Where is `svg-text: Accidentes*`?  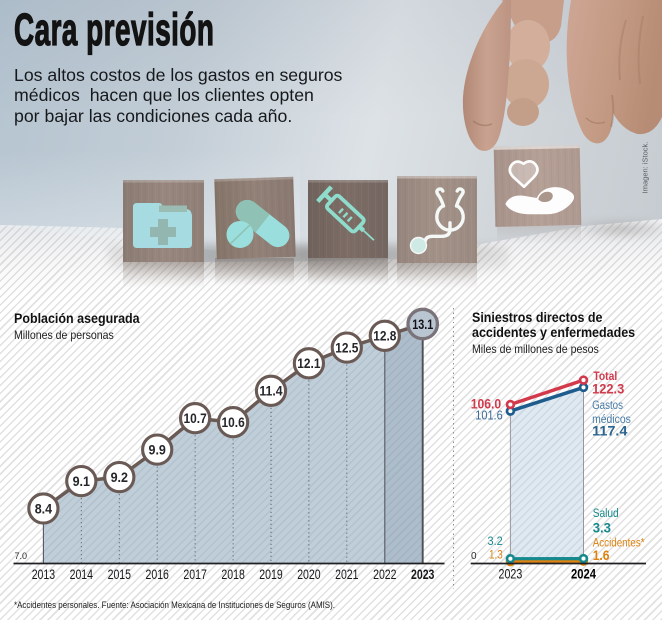 svg-text: Accidentes* is located at coordinates (619, 542).